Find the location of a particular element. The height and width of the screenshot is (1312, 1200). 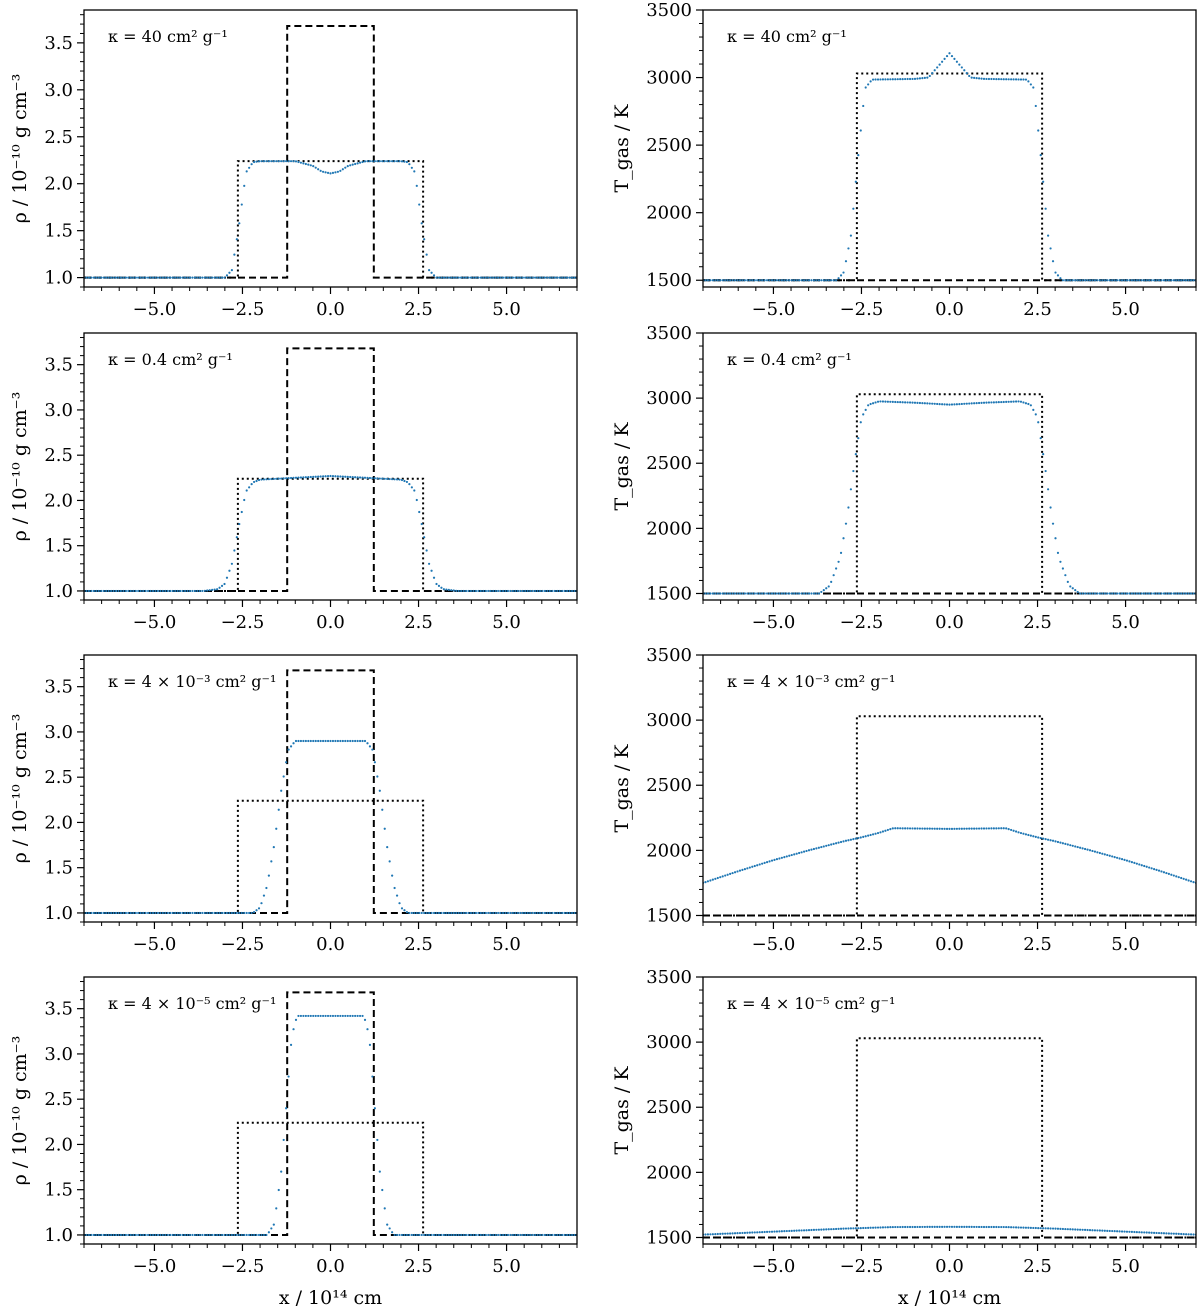

x-tick-label: 0.0 is located at coordinates (330, 622).